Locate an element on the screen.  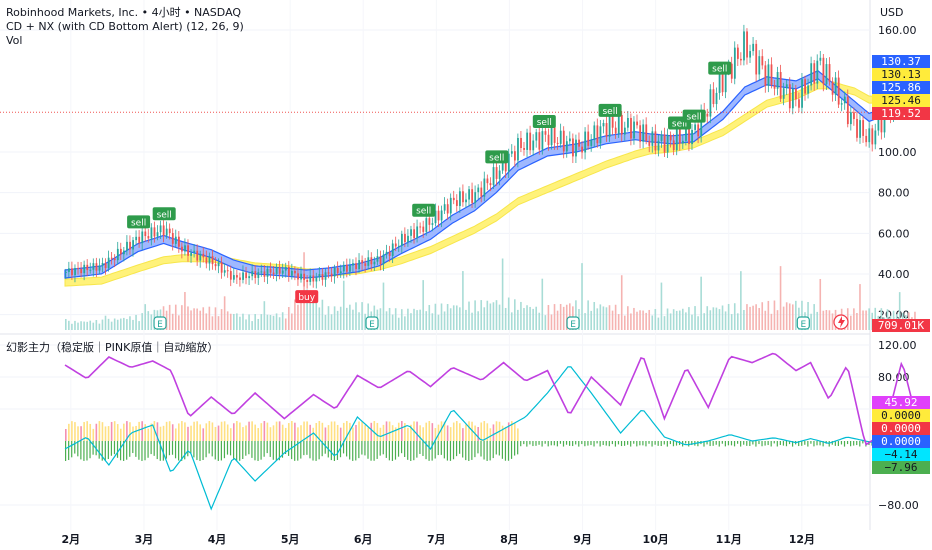
signal-badge is located at coordinates (307, 297).